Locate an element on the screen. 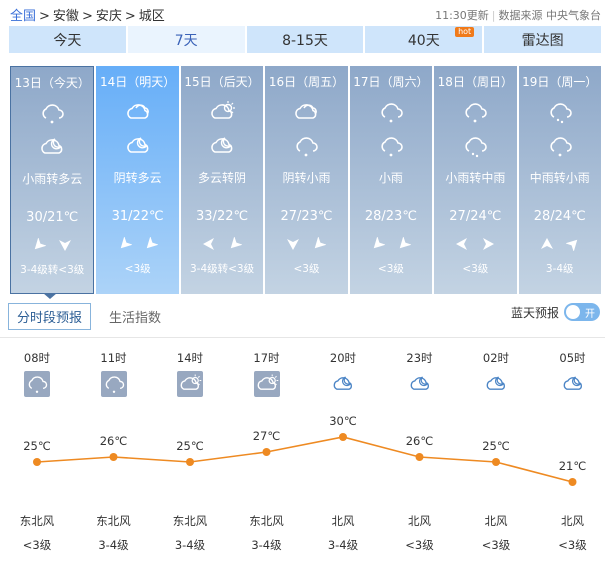  day-date: 13日（今天） is located at coordinates (52, 83).